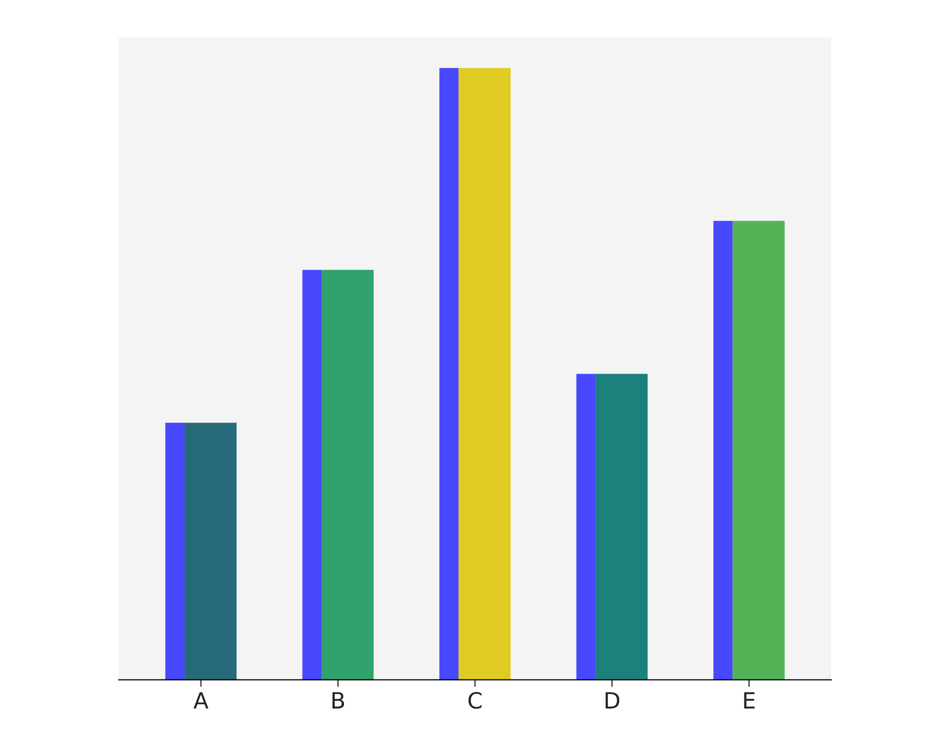  What do you see at coordinates (201, 700) in the screenshot?
I see `x-tick-label: A` at bounding box center [201, 700].